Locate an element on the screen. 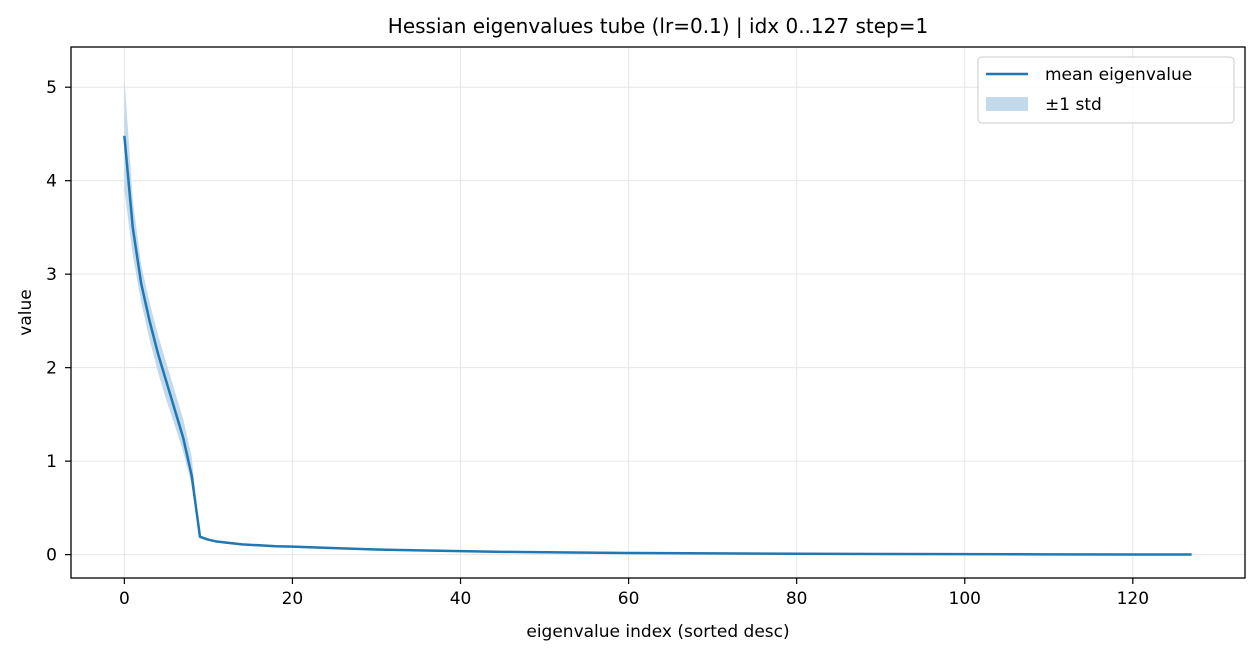 The width and height of the screenshot is (1258, 656). x-tick-label: 60 is located at coordinates (629, 599).